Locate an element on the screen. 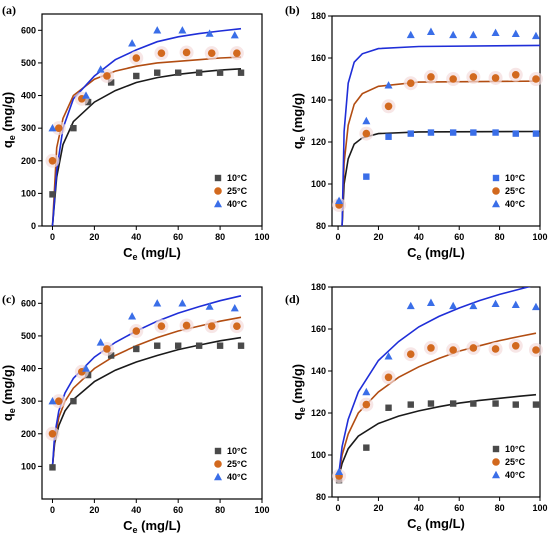 The width and height of the screenshot is (550, 533). panel-label: (d) is located at coordinates (292, 299).